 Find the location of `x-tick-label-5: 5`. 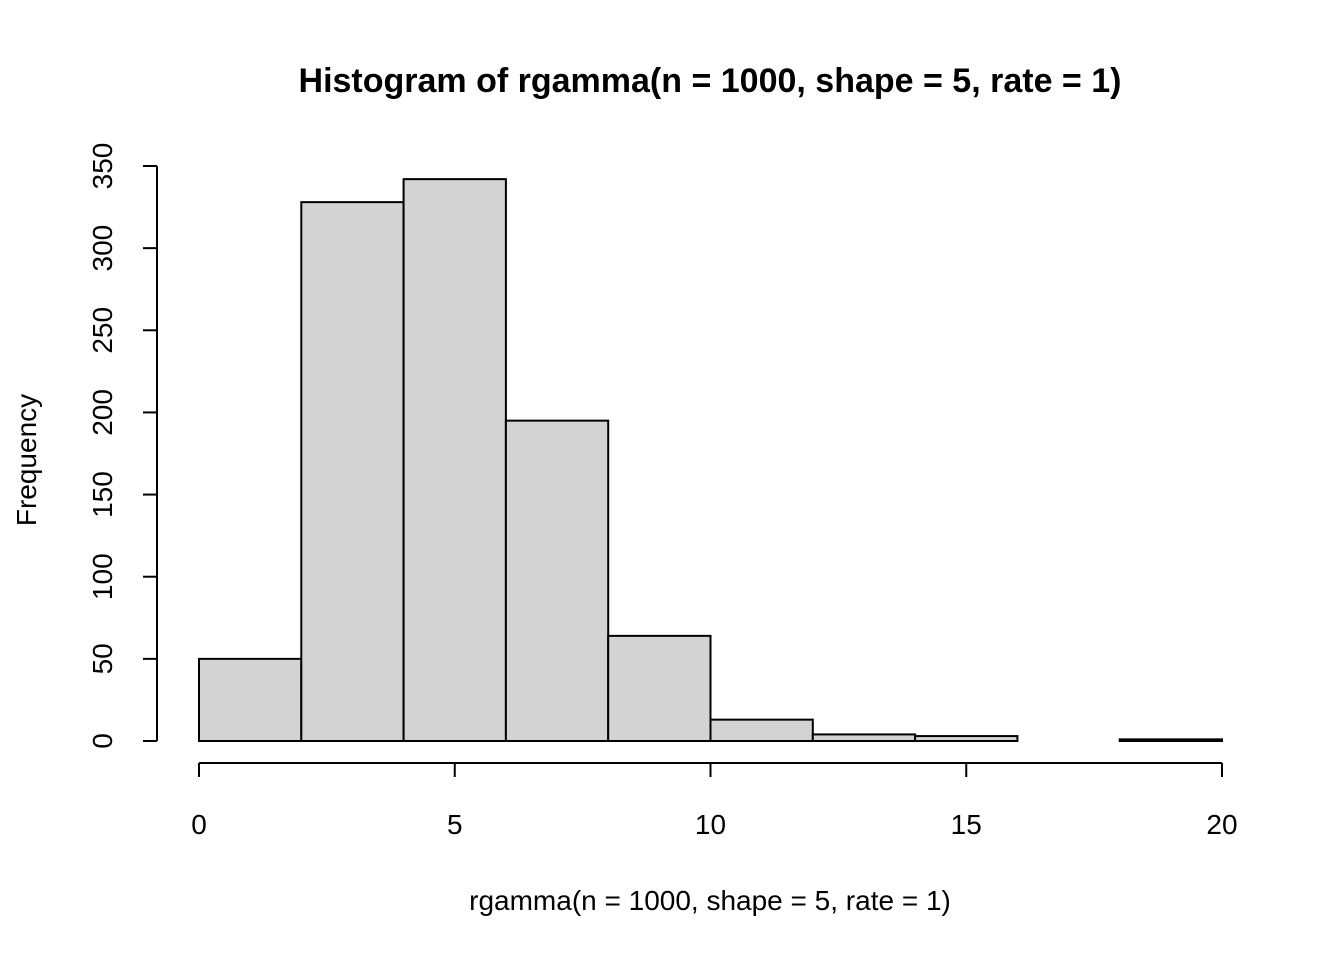

x-tick-label-5: 5 is located at coordinates (455, 824).